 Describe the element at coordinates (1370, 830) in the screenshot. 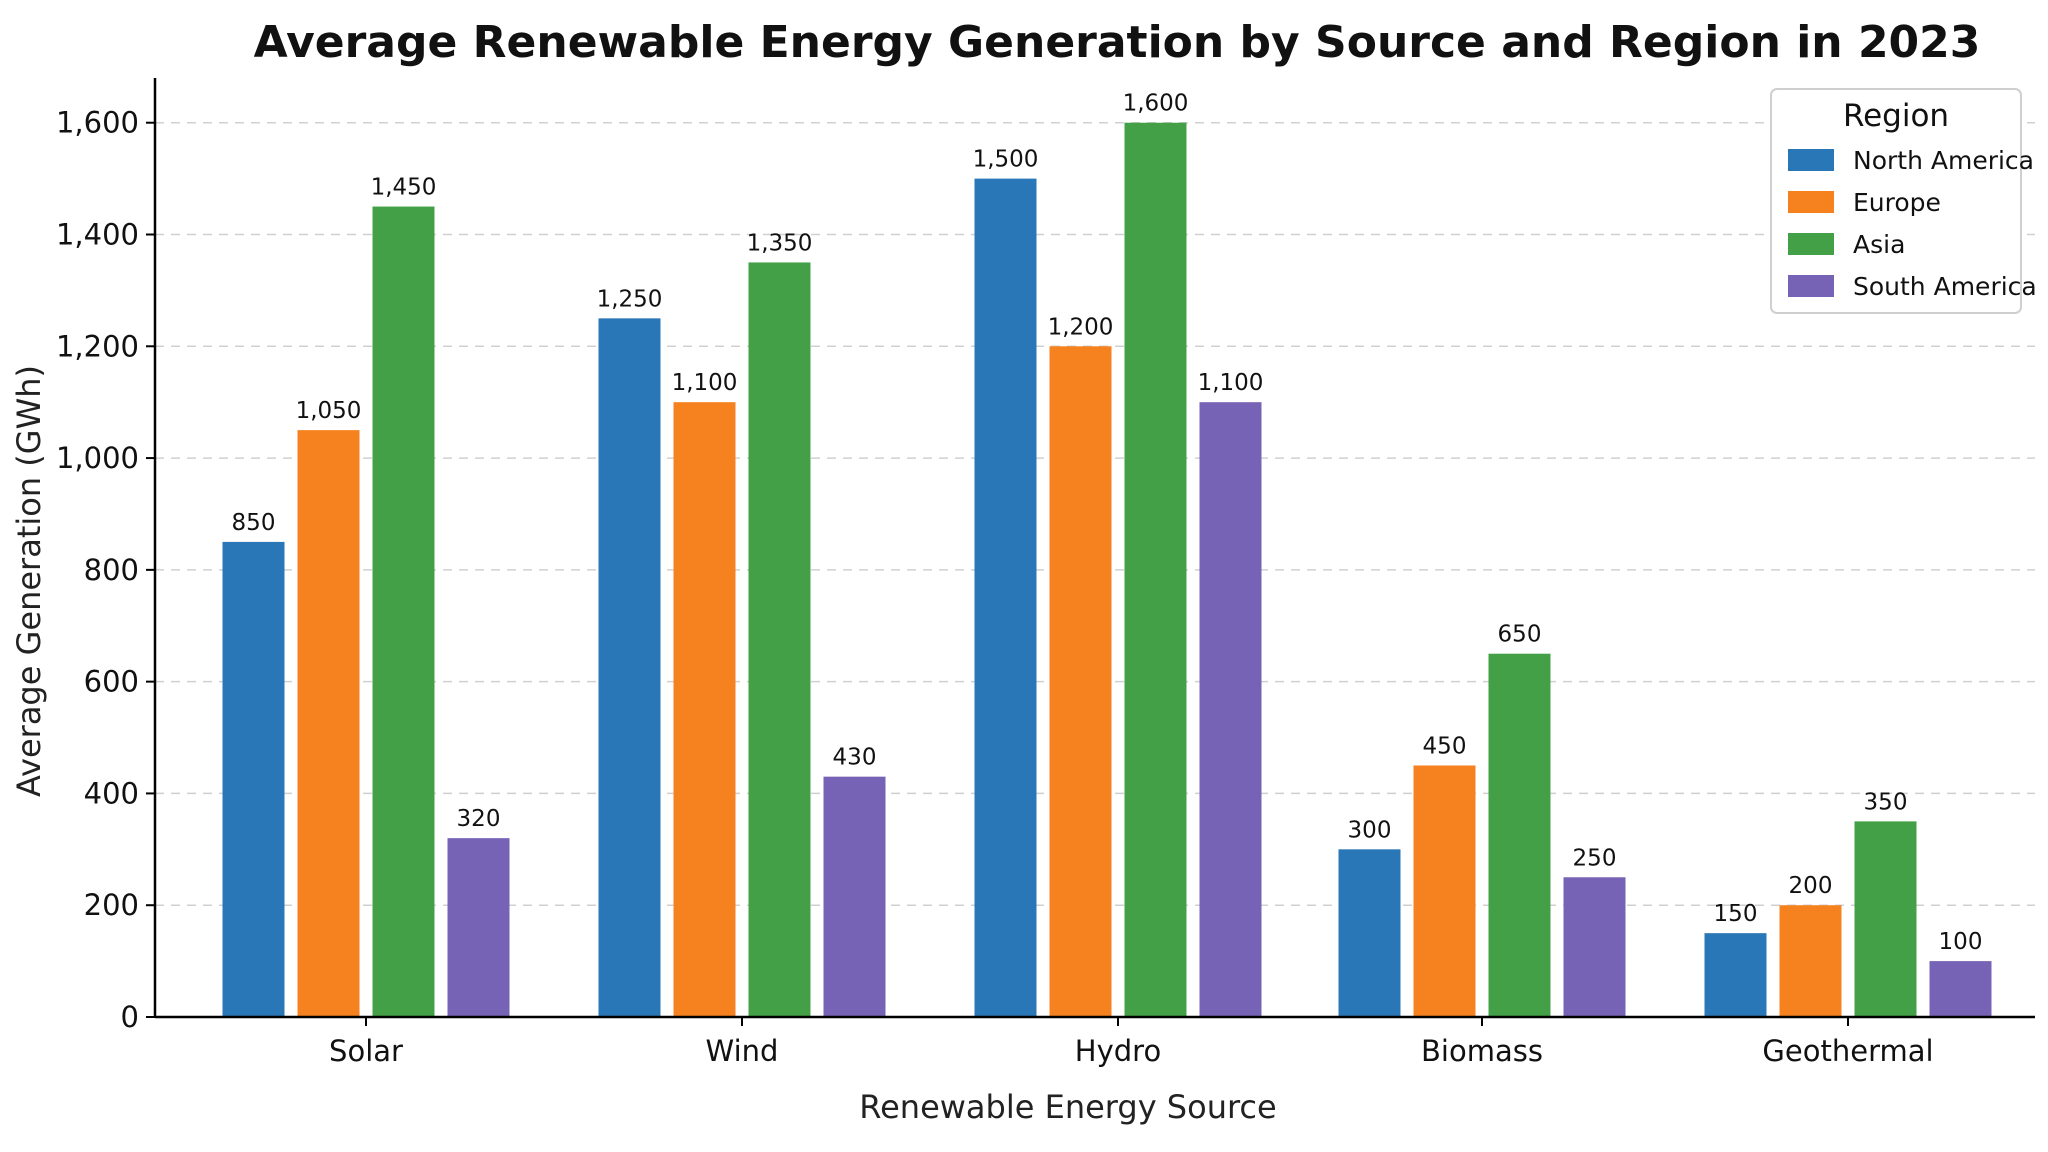

I see `bar-value-label: 300` at that location.